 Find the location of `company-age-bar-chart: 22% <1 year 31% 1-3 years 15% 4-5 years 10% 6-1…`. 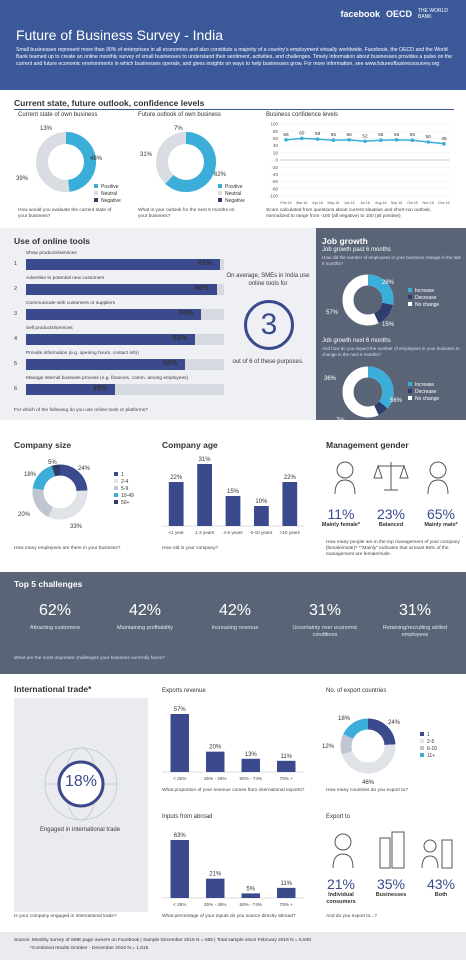

company-age-bar-chart: 22% <1 year 31% 1-3 years 15% 4-5 years 10% 6-1… is located at coordinates (233, 496).